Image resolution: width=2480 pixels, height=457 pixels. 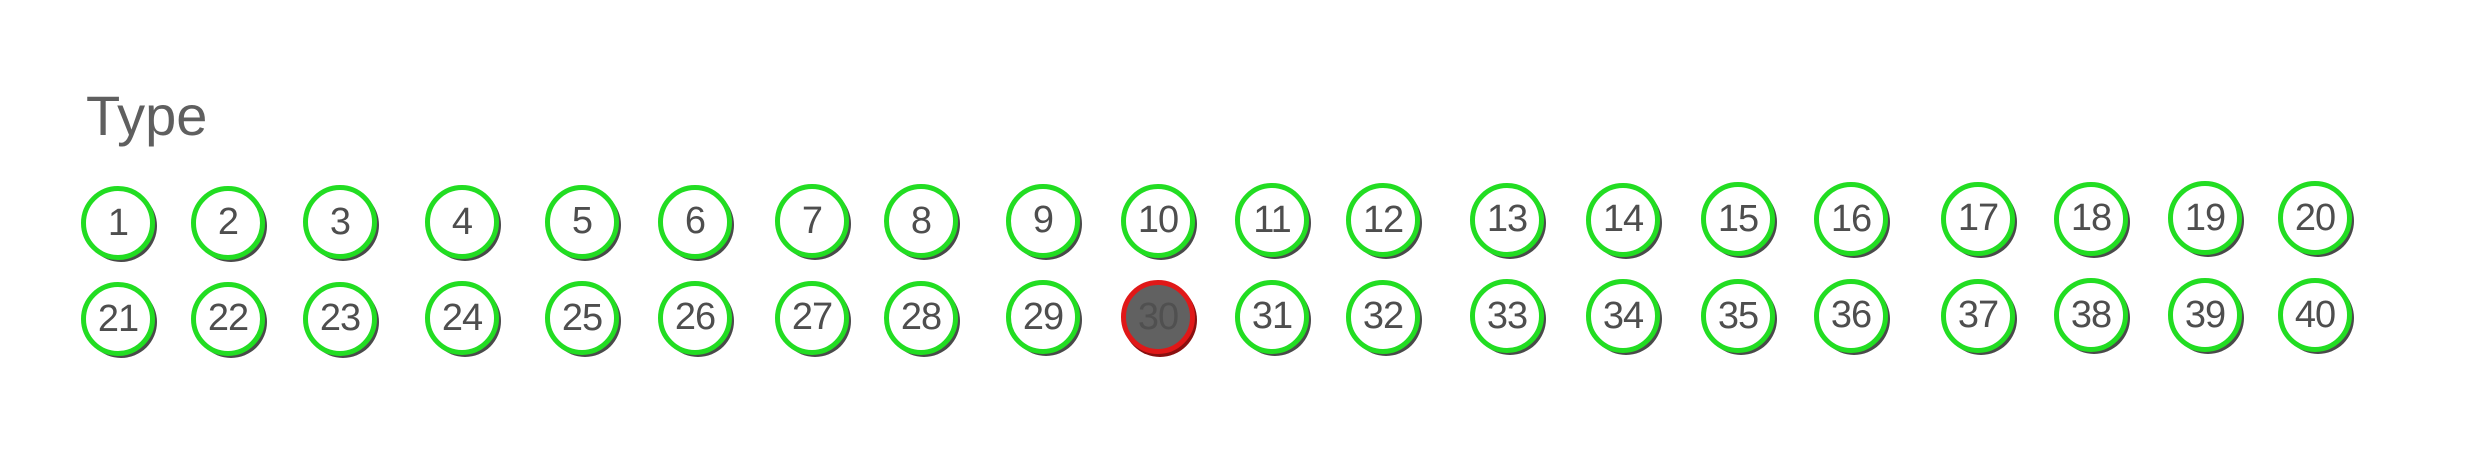 I want to click on type-option-label: 18, so click(x=2091, y=218).